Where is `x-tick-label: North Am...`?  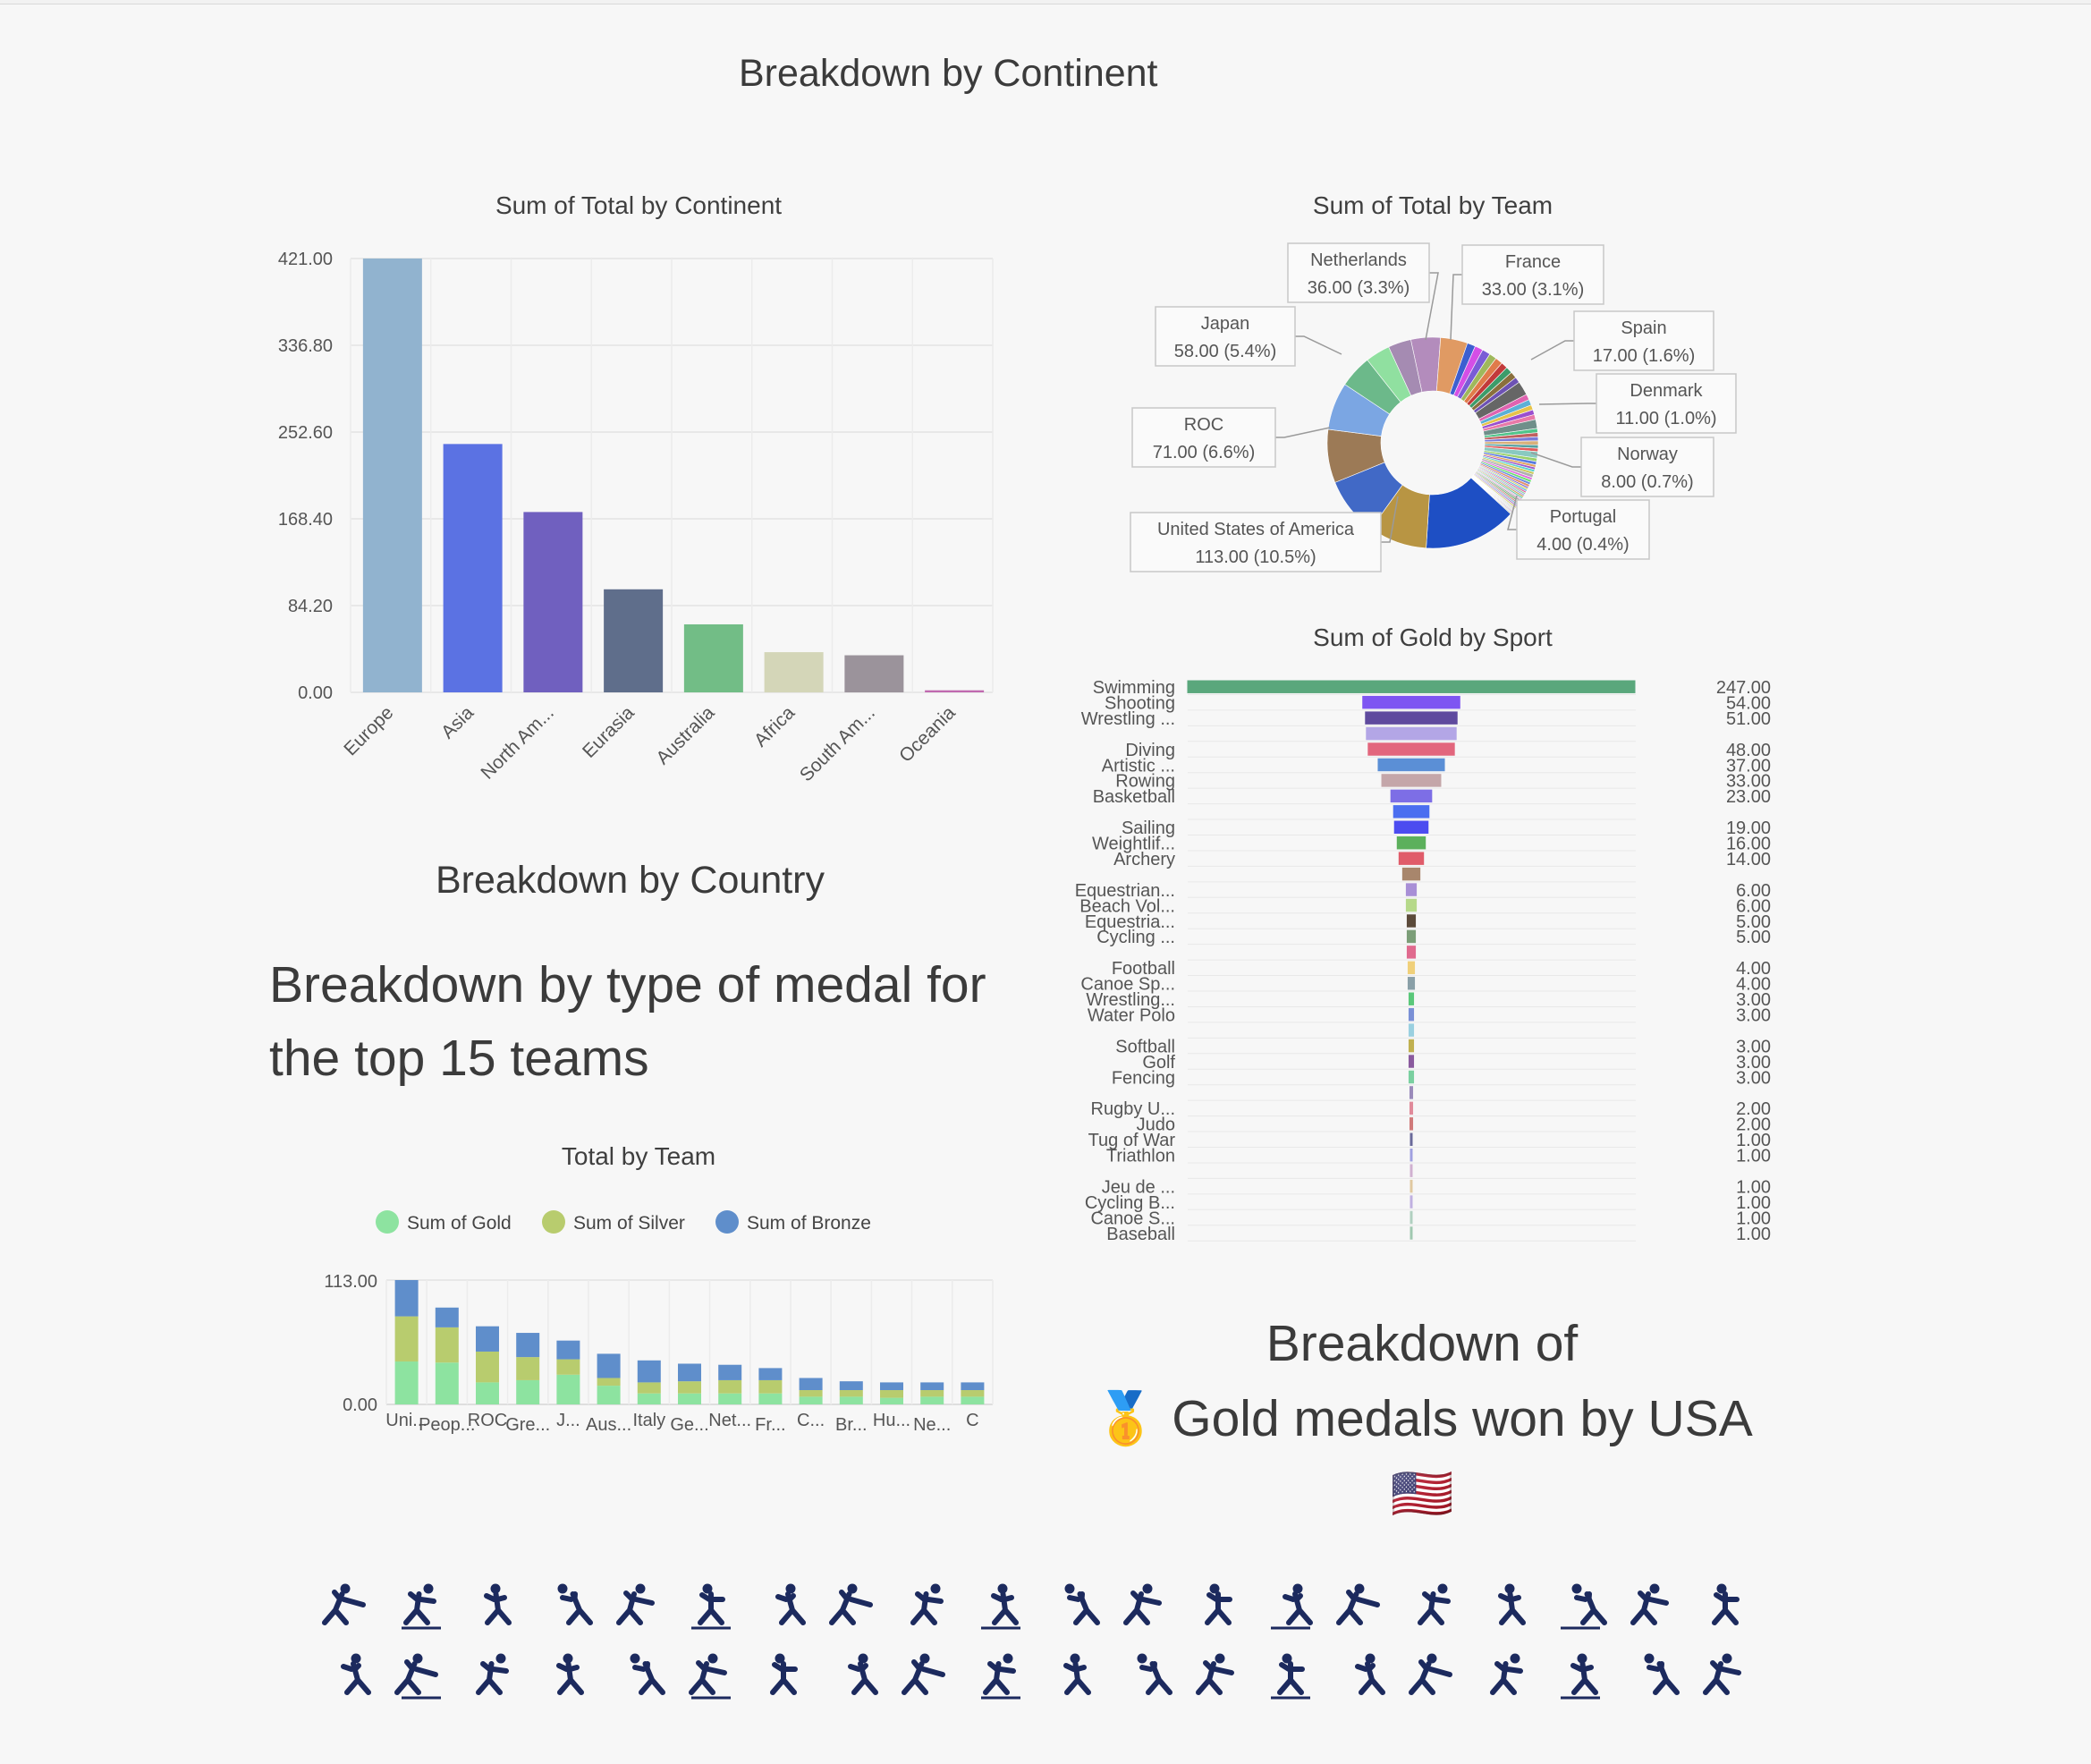 x-tick-label: North Am... is located at coordinates (517, 743).